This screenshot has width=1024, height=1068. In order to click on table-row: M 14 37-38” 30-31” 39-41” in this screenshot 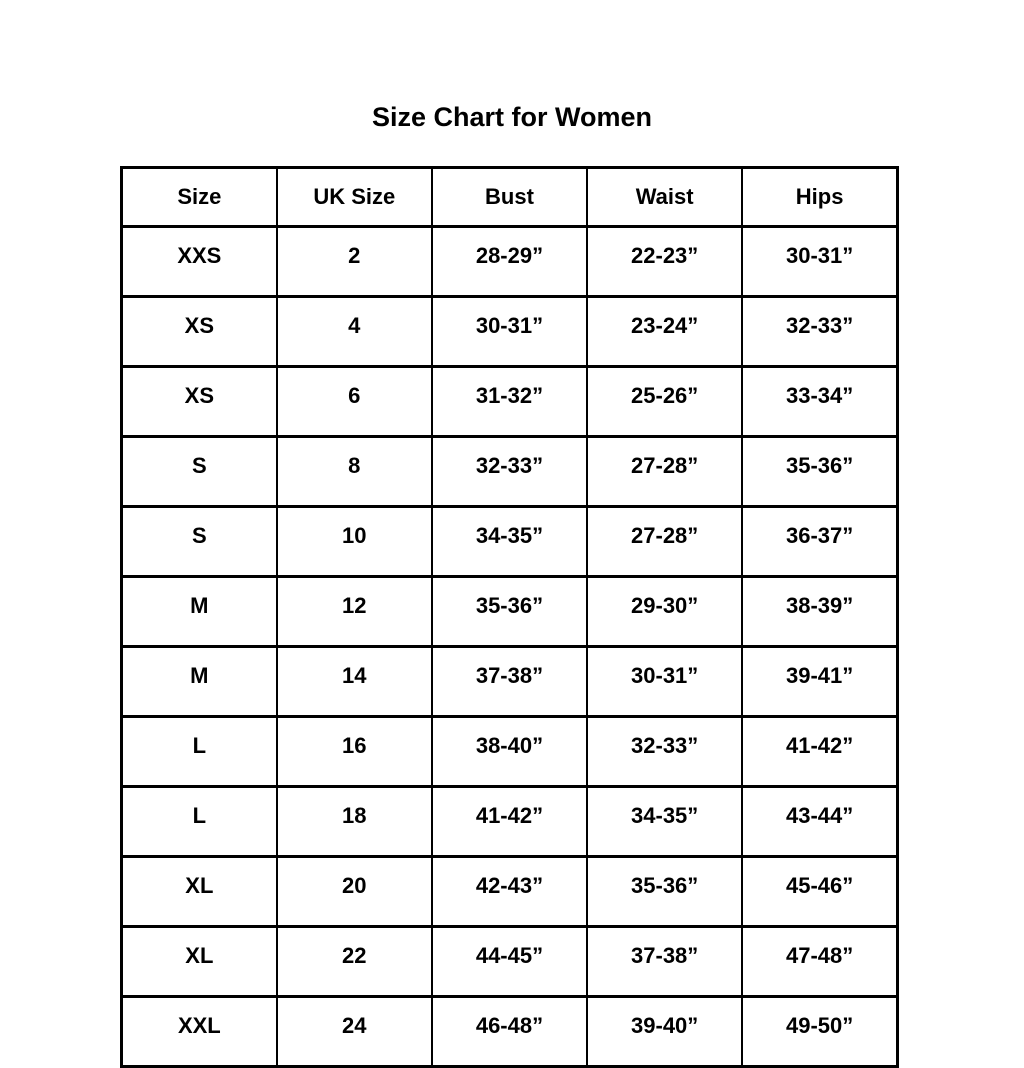, I will do `click(509, 681)`.